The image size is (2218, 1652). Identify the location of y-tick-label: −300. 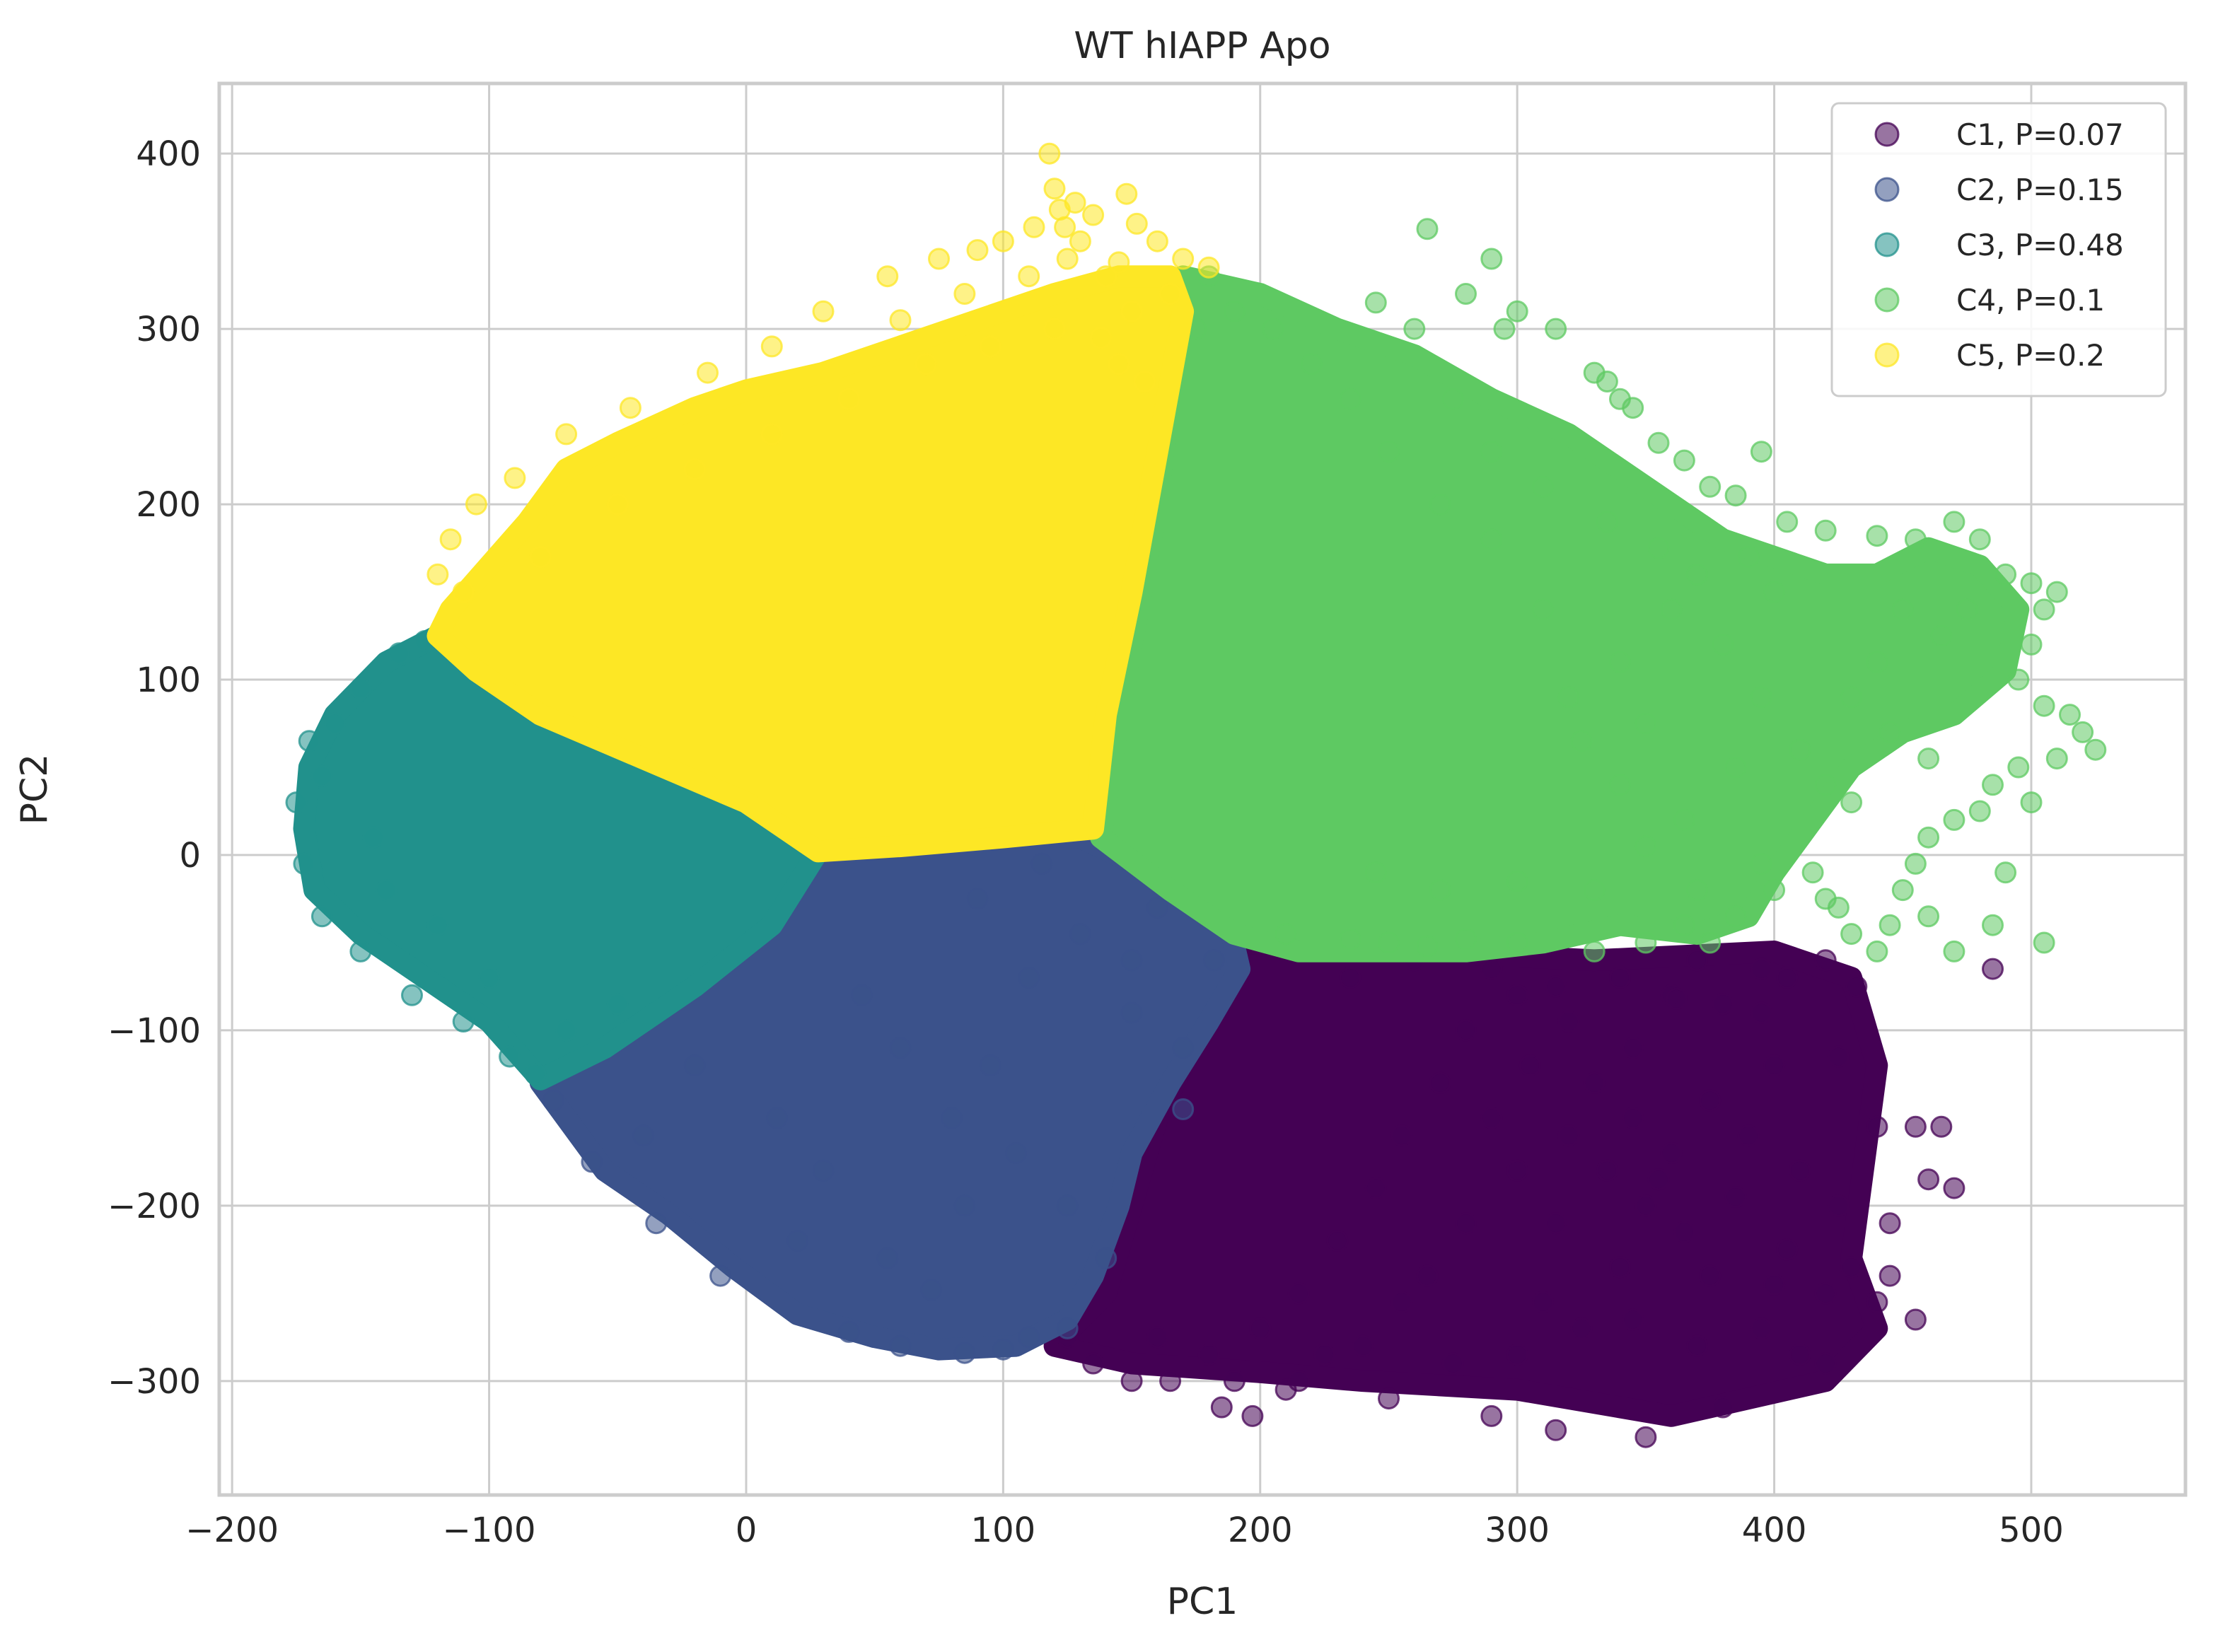
(154, 1382).